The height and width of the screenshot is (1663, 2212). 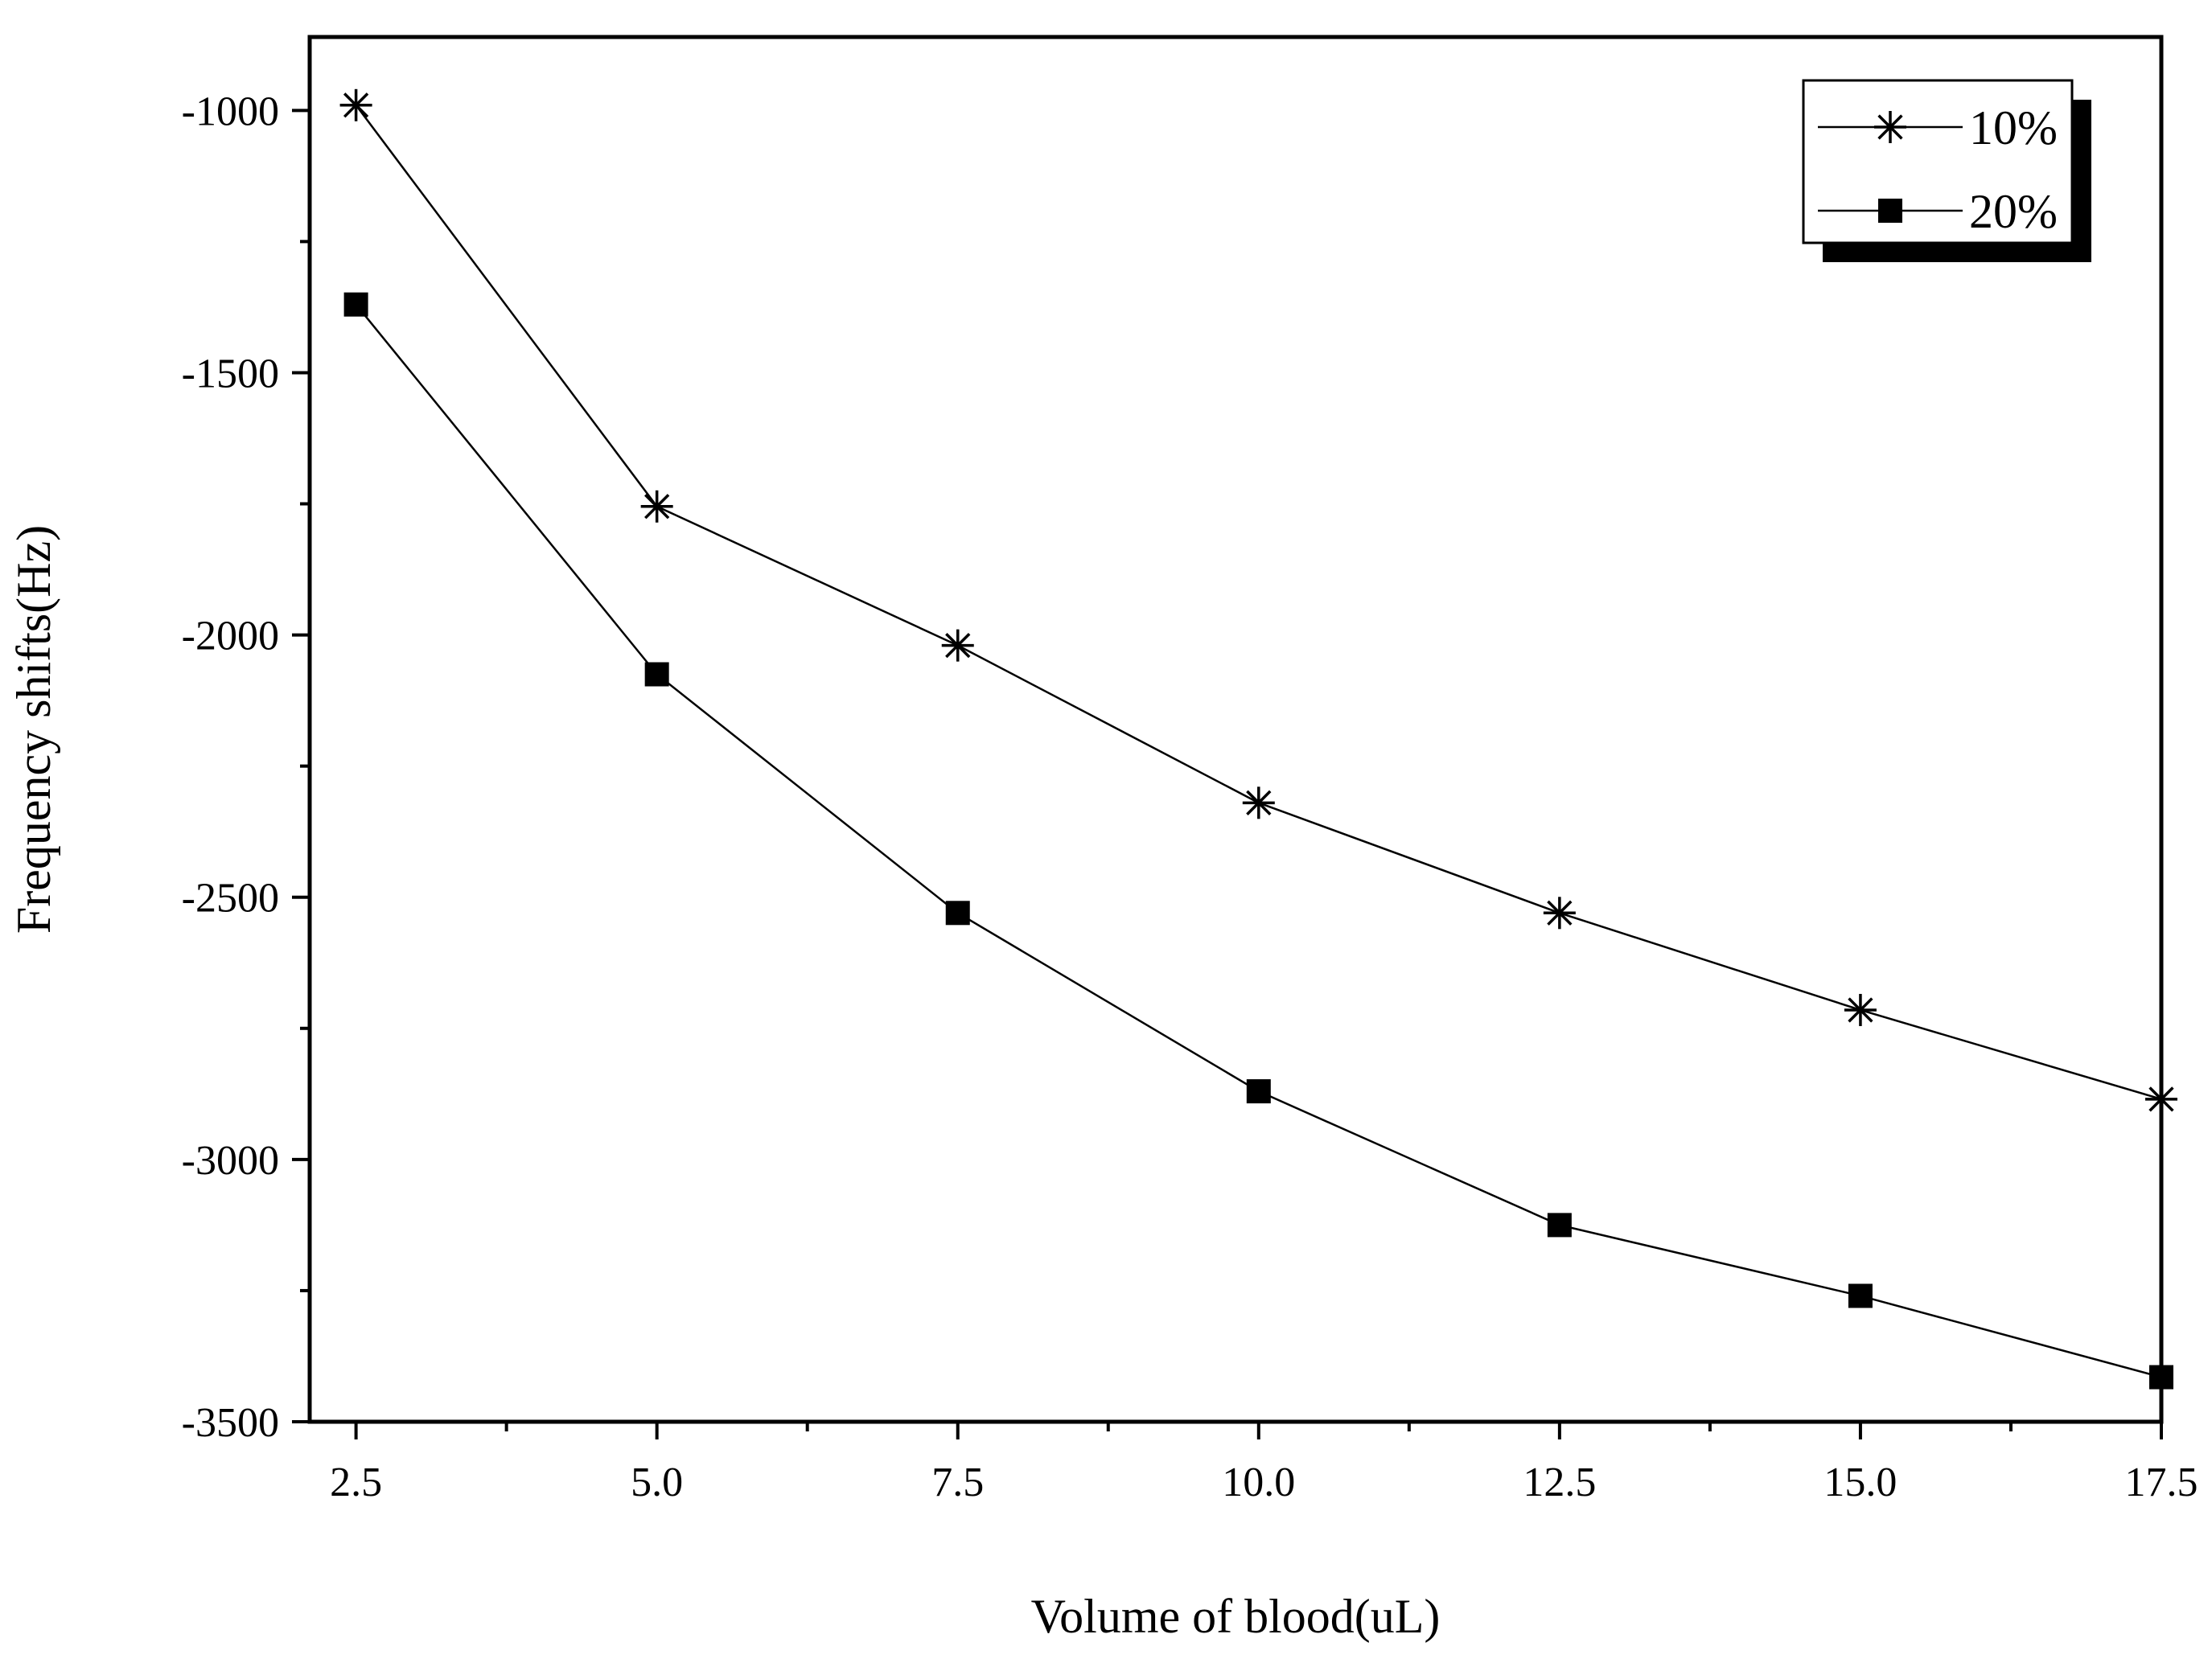 What do you see at coordinates (356, 1482) in the screenshot?
I see `x-tick-label: 2.5` at bounding box center [356, 1482].